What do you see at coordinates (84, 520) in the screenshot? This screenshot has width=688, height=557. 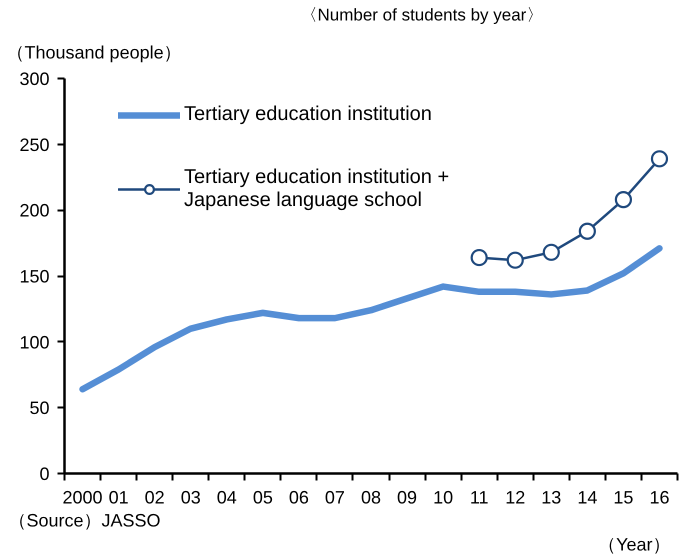 I see `text: （Source）JASSO` at bounding box center [84, 520].